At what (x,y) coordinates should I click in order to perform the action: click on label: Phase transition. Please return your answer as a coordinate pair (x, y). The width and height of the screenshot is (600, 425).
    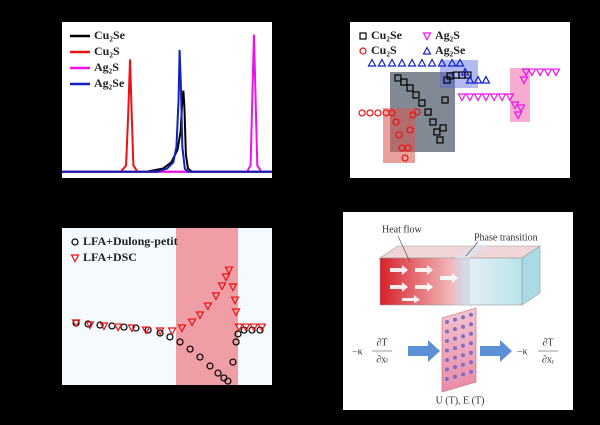
    Looking at the image, I should click on (506, 237).